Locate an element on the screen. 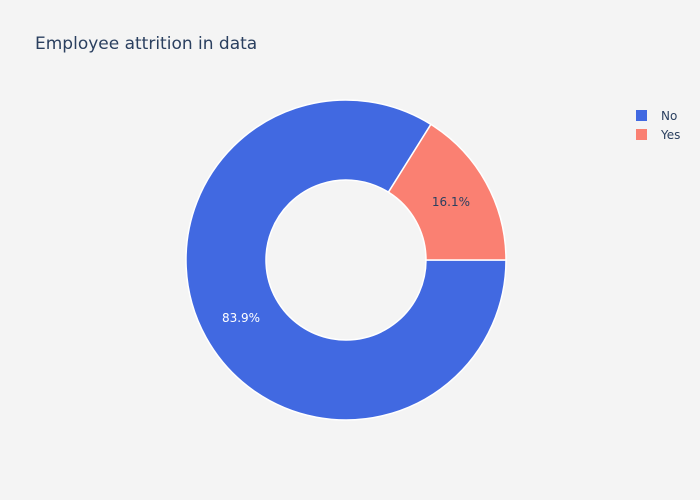 This screenshot has width=700, height=500. legend-item-no: No is located at coordinates (658, 115).